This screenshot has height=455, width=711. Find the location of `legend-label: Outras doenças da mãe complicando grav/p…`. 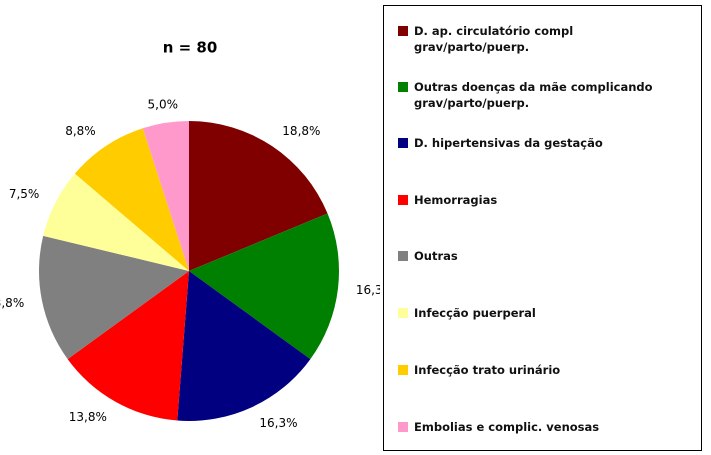

legend-label: Outras doenças da mãe complicando grav/p… is located at coordinates (533, 95).